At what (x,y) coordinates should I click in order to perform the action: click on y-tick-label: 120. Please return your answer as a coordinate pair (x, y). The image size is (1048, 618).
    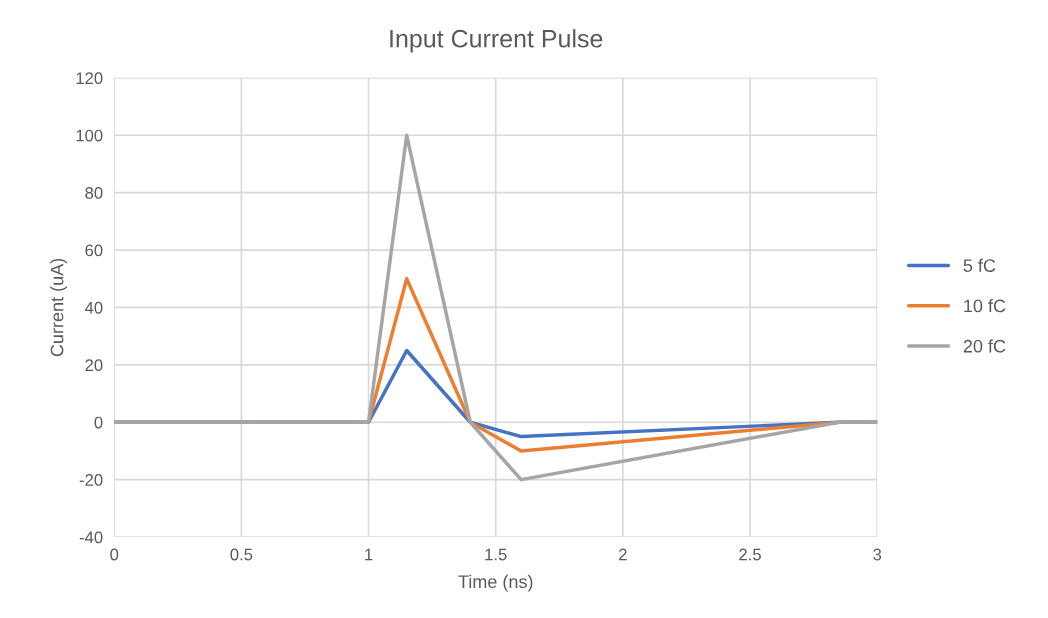
    Looking at the image, I should click on (89, 78).